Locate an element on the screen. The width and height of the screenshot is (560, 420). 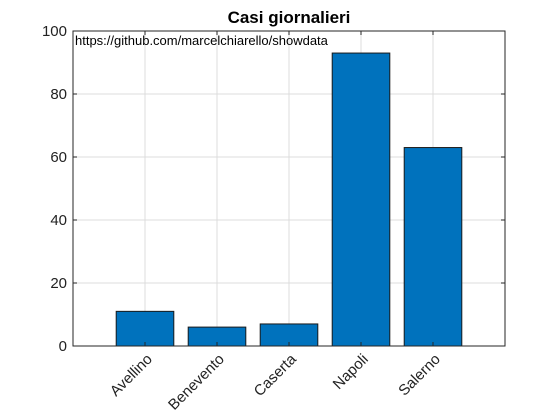
bar-napoli is located at coordinates (361, 199).